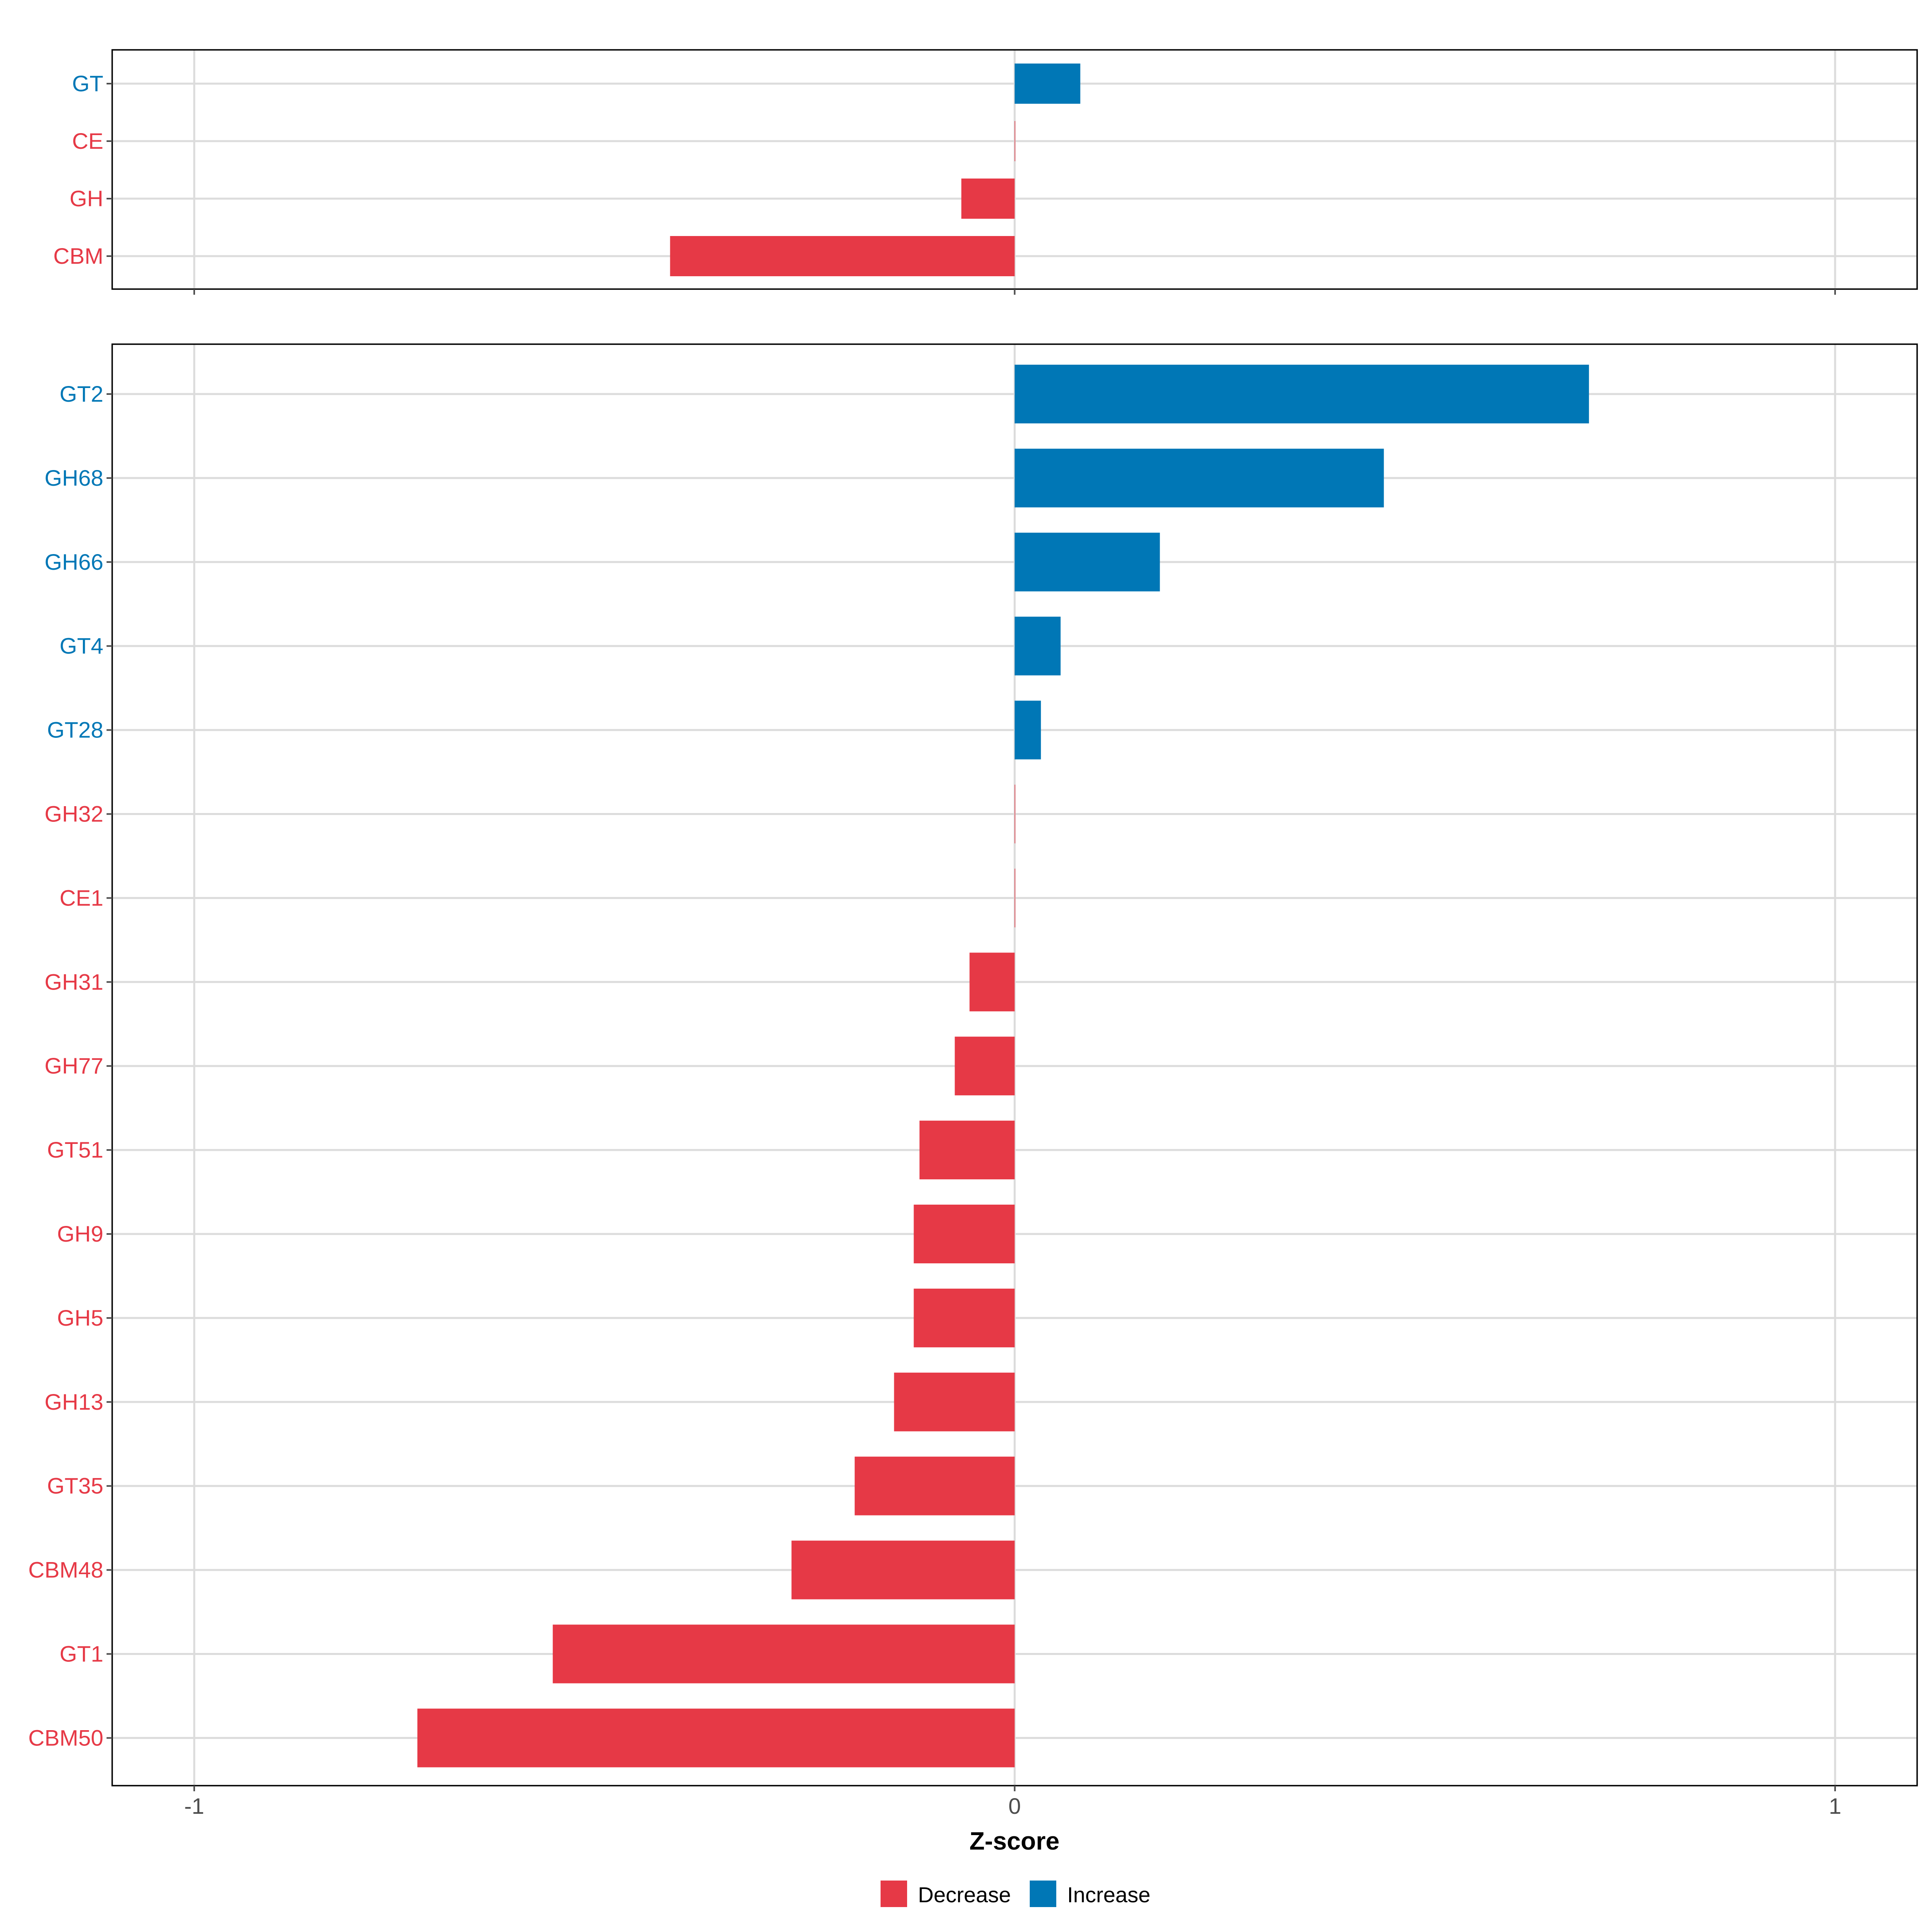  I want to click on y-tick-label: GH9, so click(80, 1233).